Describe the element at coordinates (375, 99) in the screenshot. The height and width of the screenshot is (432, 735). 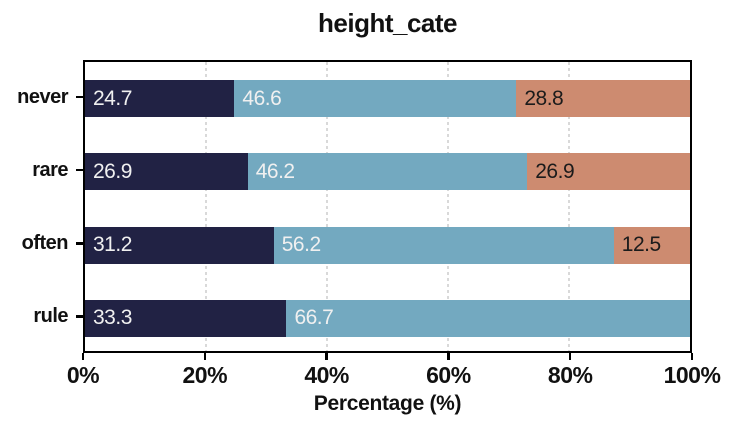
I see `bar-never-segment-2: 46.6` at that location.